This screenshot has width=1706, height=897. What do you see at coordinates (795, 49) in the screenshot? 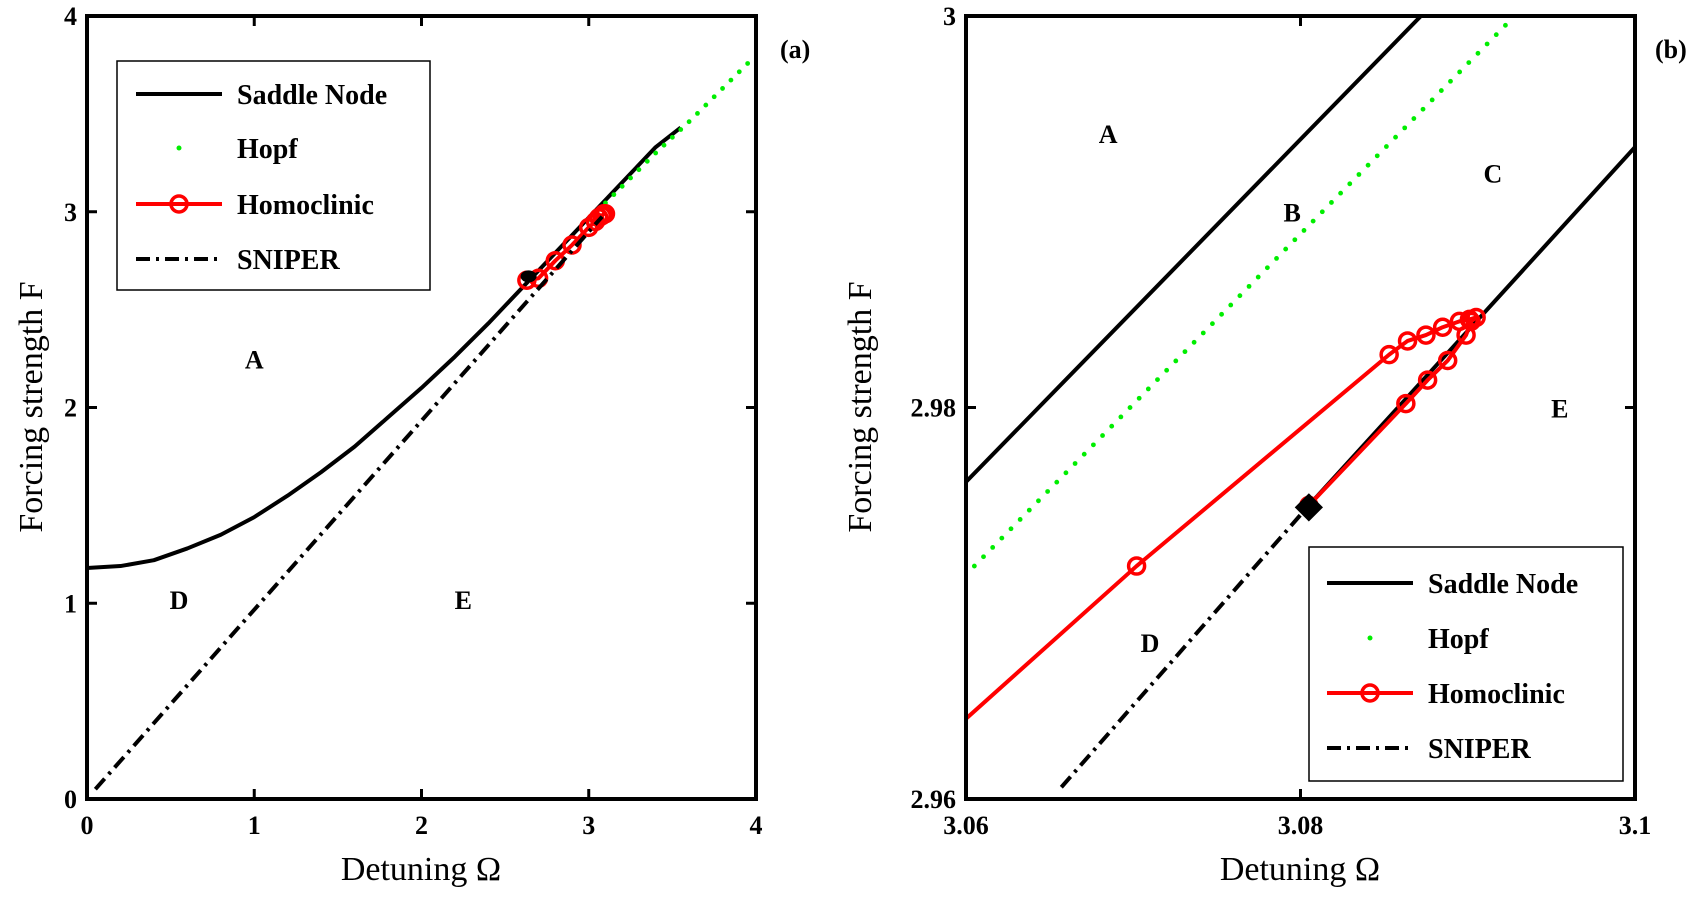
I see `panel-a-tag: (a)` at bounding box center [795, 49].